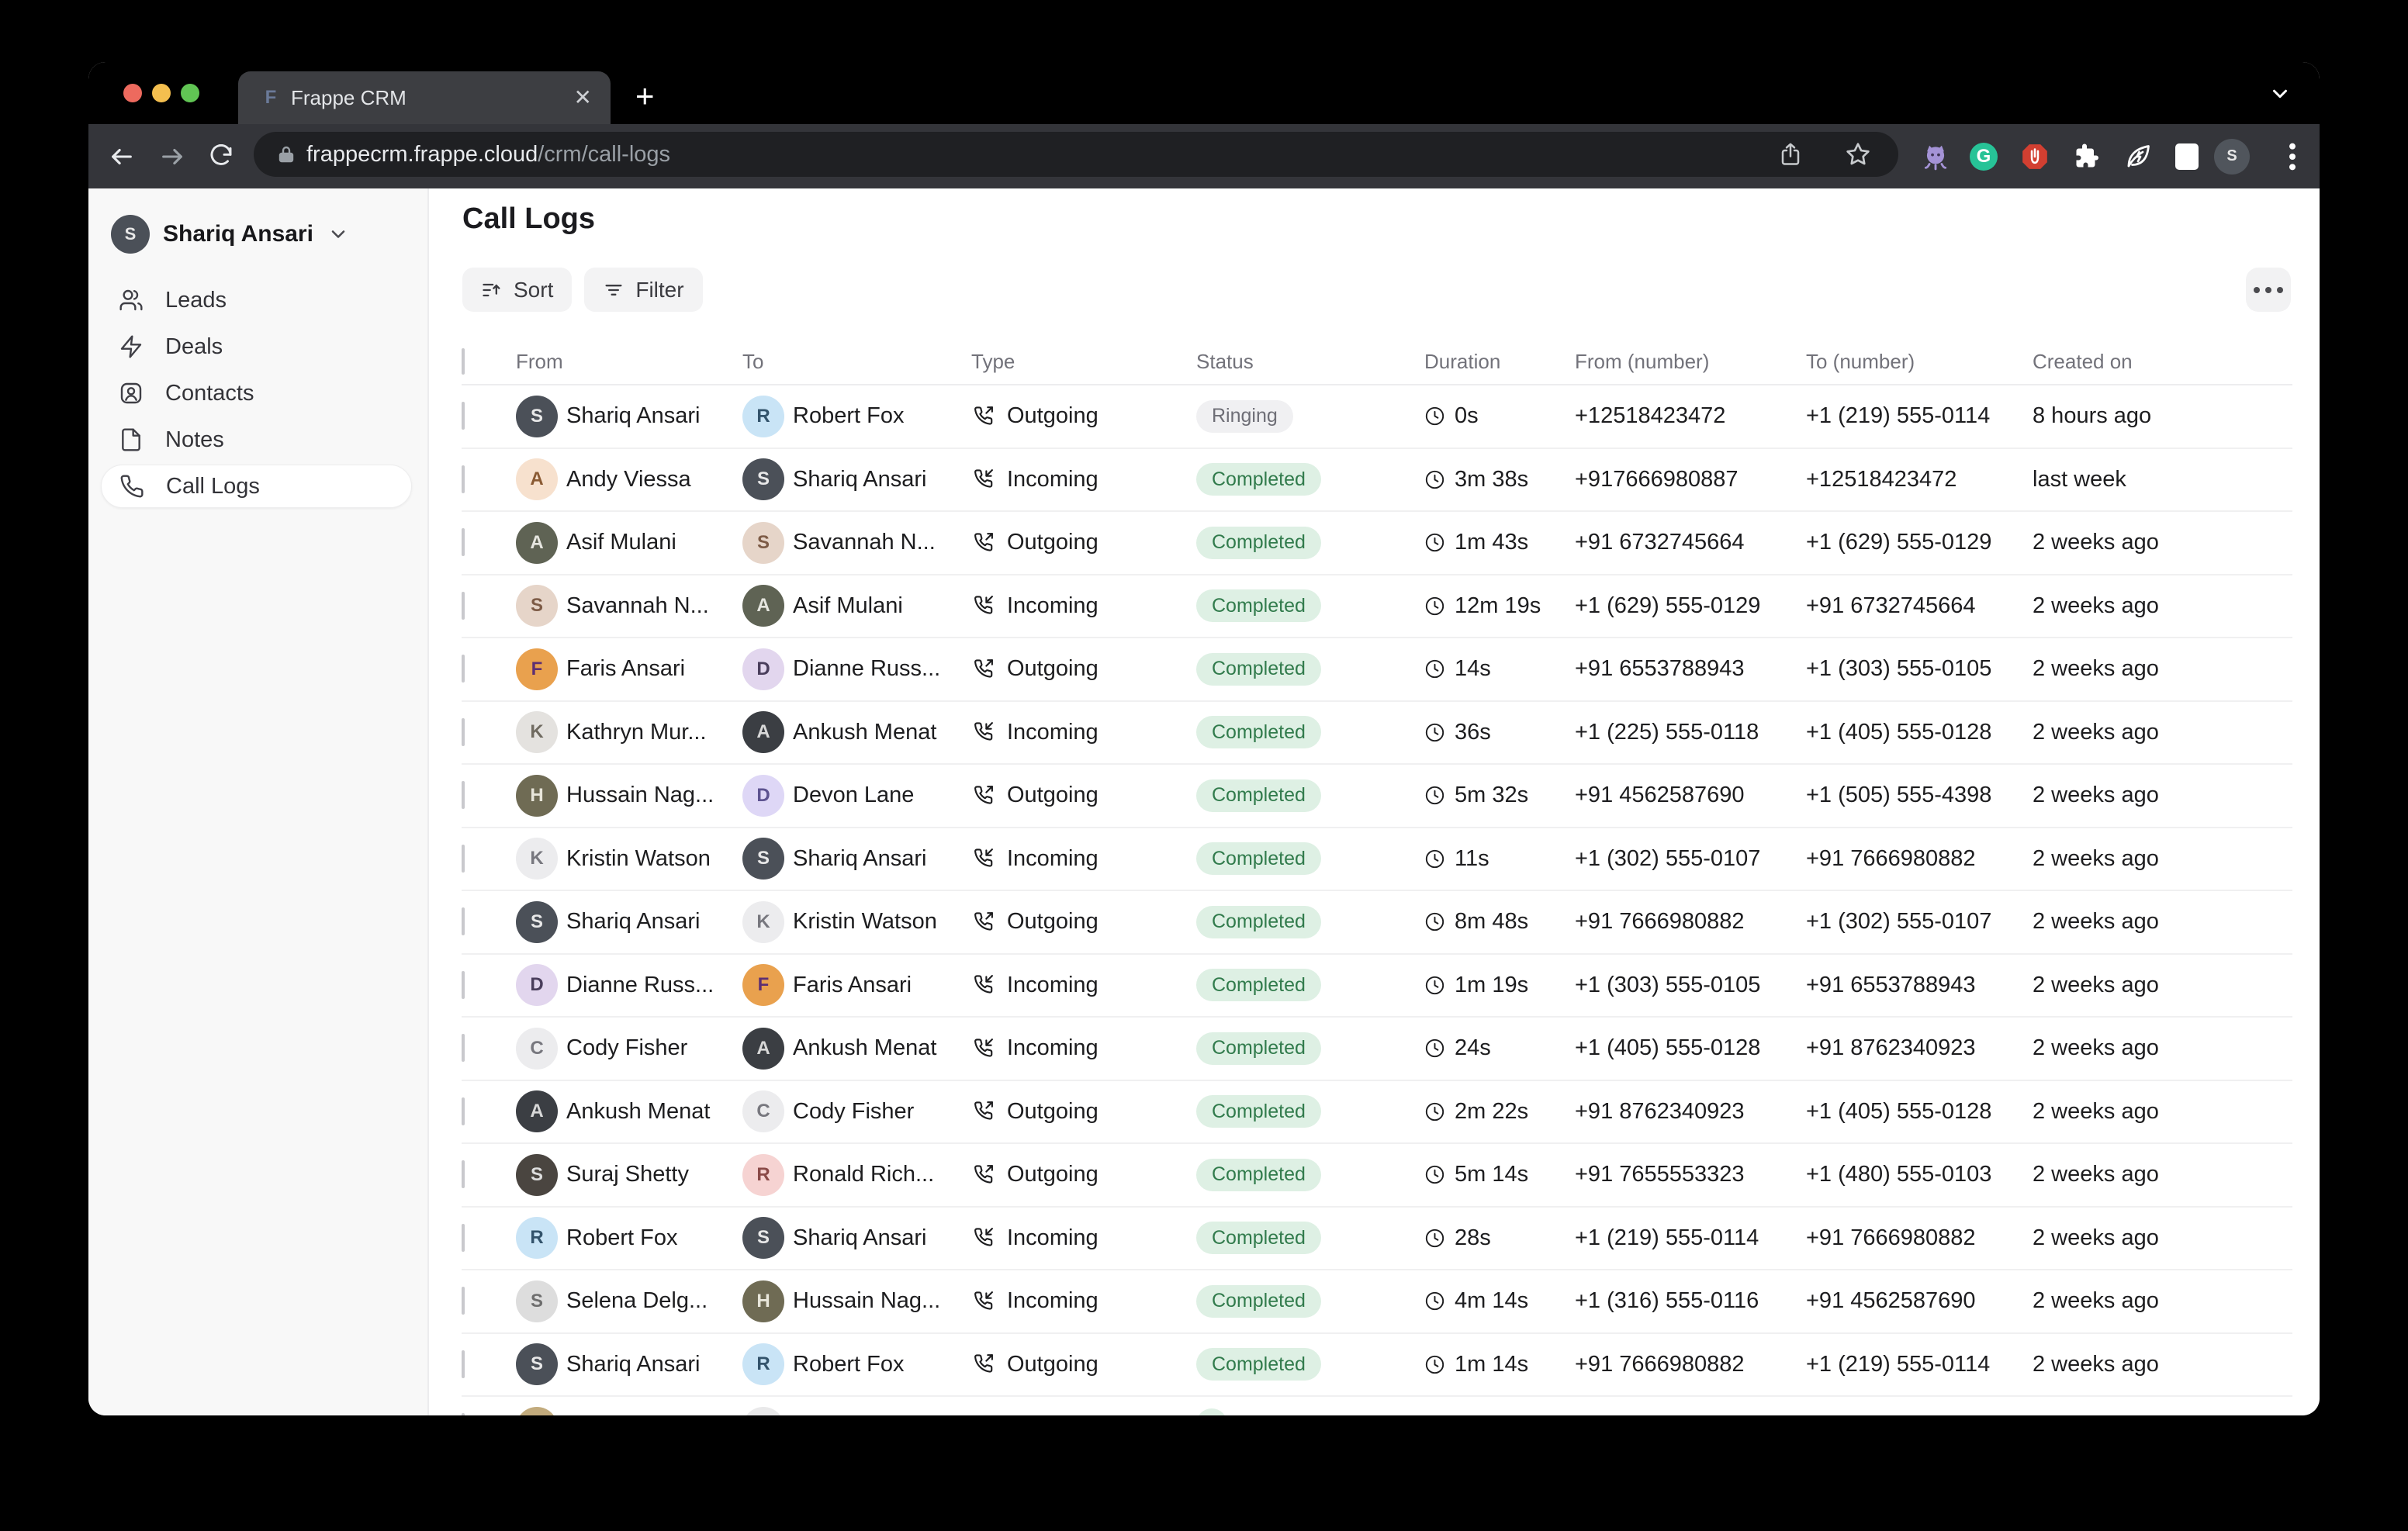  I want to click on to-cell: A Asif Mulani, so click(856, 606).